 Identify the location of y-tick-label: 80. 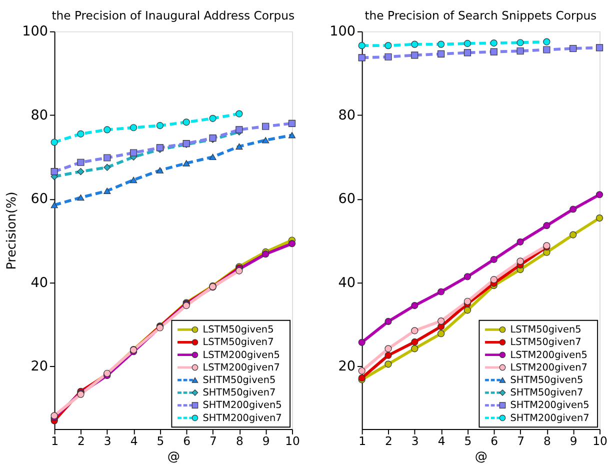
(347, 115).